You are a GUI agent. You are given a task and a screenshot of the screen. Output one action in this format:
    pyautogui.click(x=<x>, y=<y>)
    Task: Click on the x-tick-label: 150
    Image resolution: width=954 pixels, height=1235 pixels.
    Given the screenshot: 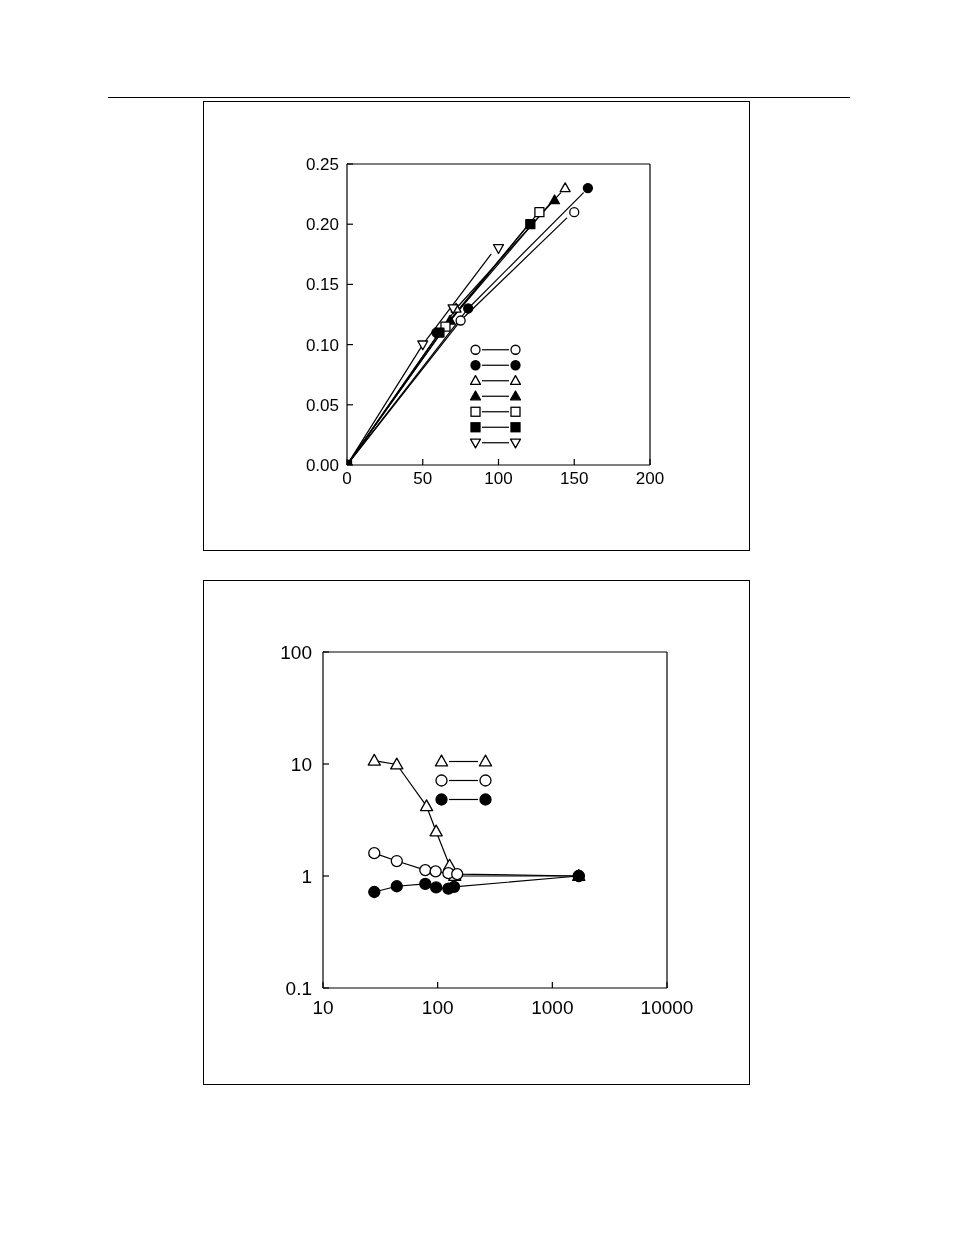 What is the action you would take?
    pyautogui.click(x=574, y=479)
    